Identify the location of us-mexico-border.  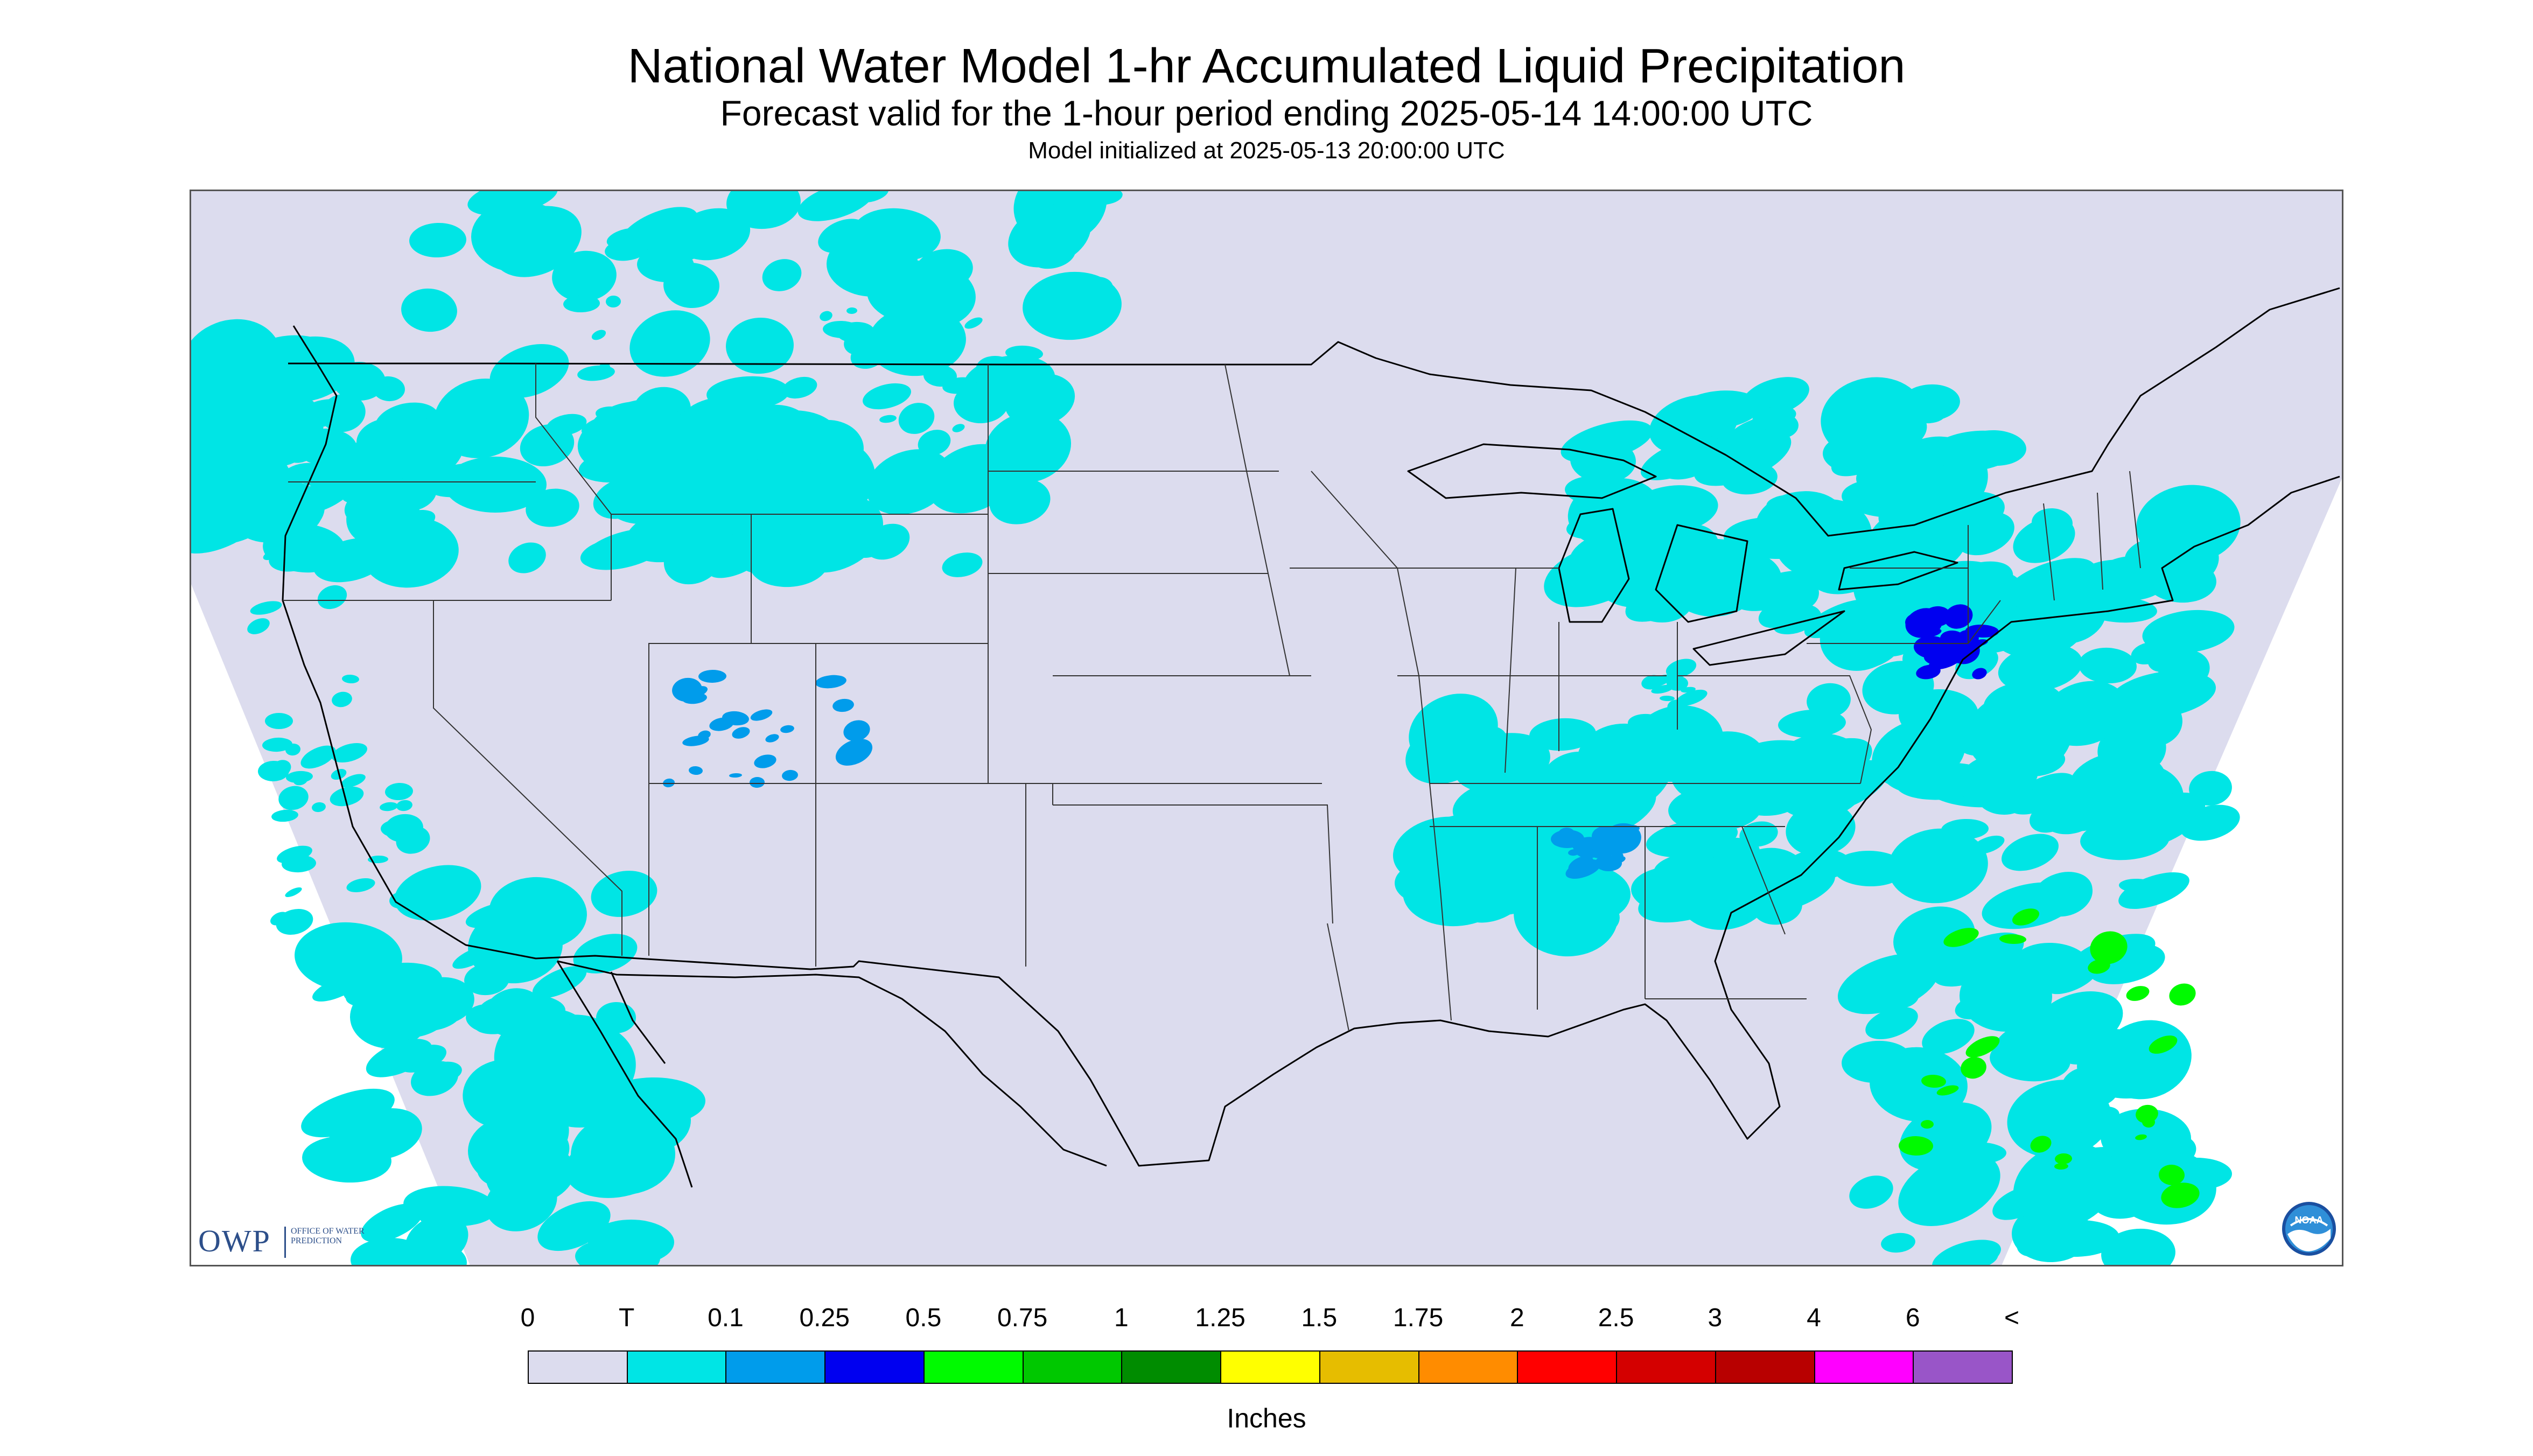
(832, 1063).